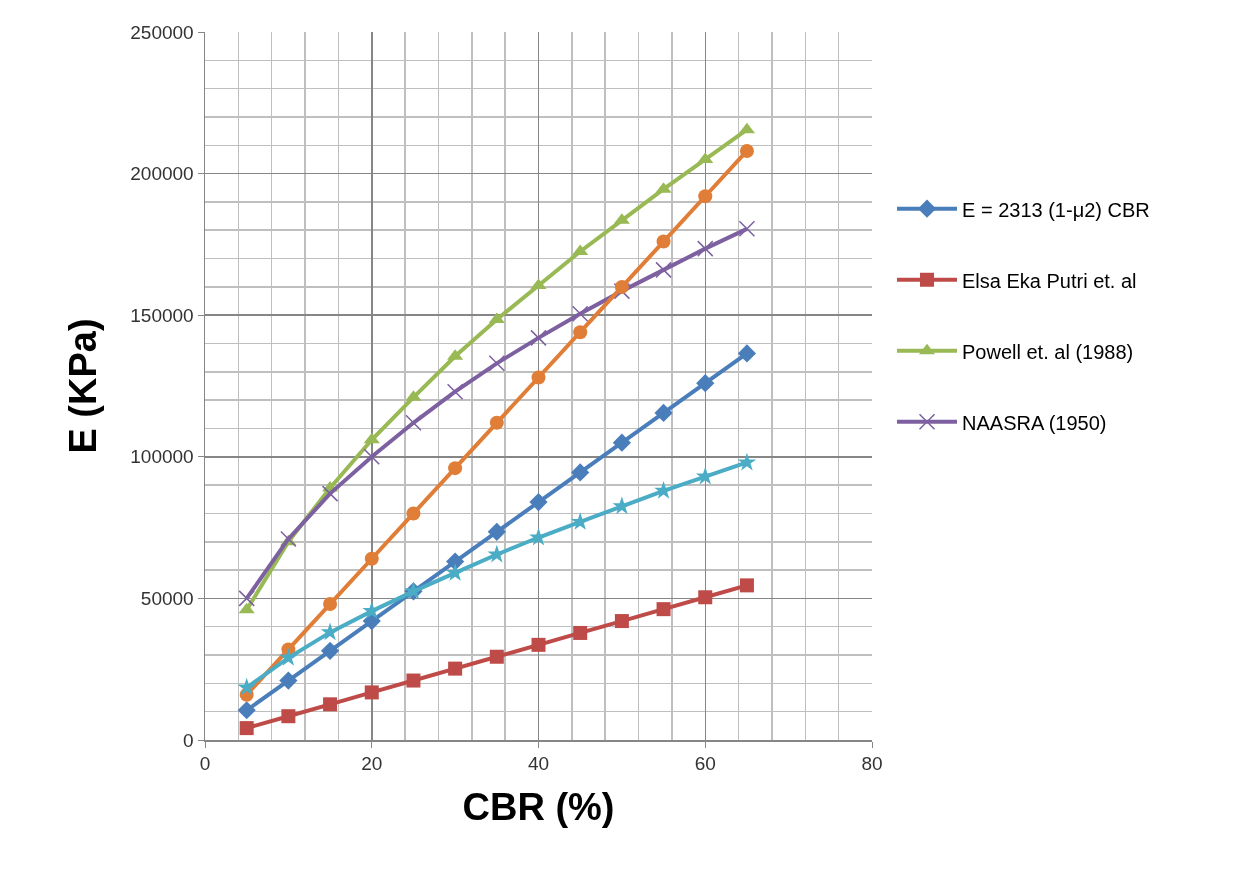 Image resolution: width=1255 pixels, height=870 pixels. What do you see at coordinates (372, 764) in the screenshot?
I see `x-tick-label: 20` at bounding box center [372, 764].